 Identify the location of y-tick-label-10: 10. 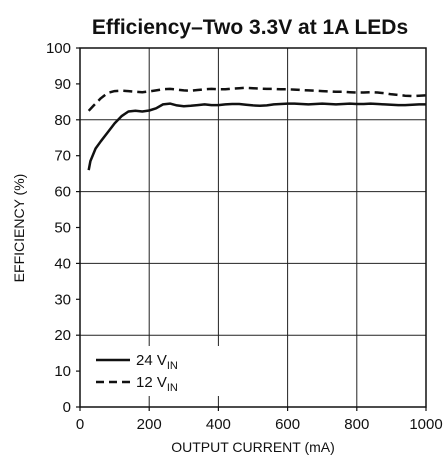
(62, 371).